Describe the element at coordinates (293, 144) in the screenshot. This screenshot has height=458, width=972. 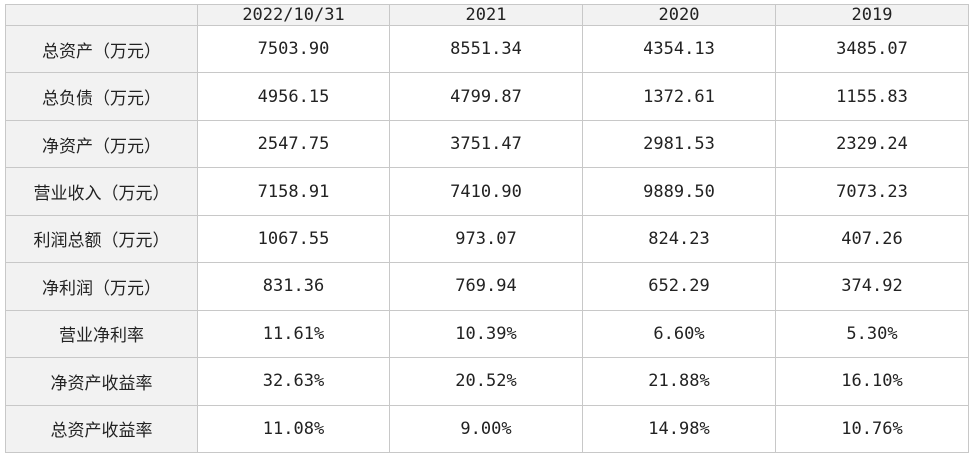
I see `table-cell: 2547.75` at that location.